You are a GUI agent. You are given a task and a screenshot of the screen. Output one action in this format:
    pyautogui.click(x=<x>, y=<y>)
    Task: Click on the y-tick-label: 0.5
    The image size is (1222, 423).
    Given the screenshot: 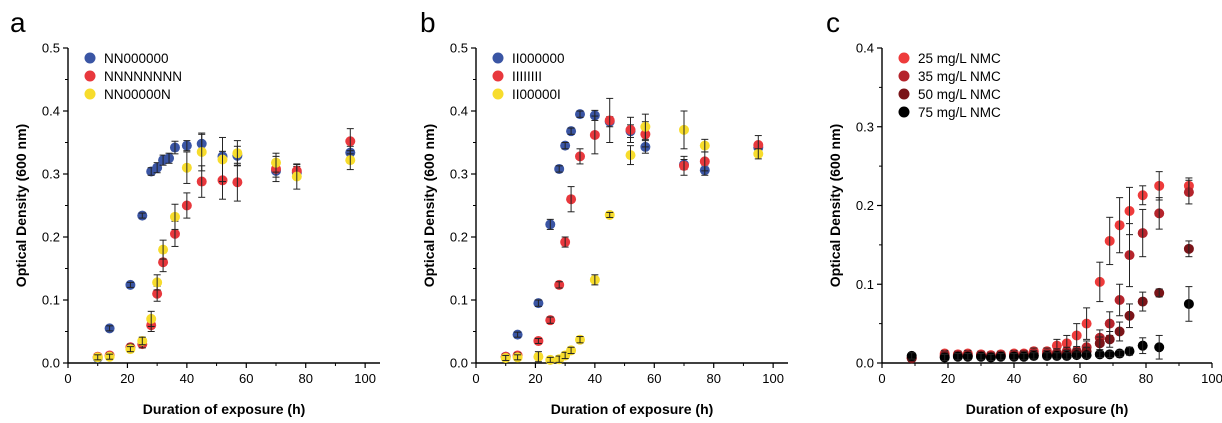 What is the action you would take?
    pyautogui.click(x=51, y=48)
    